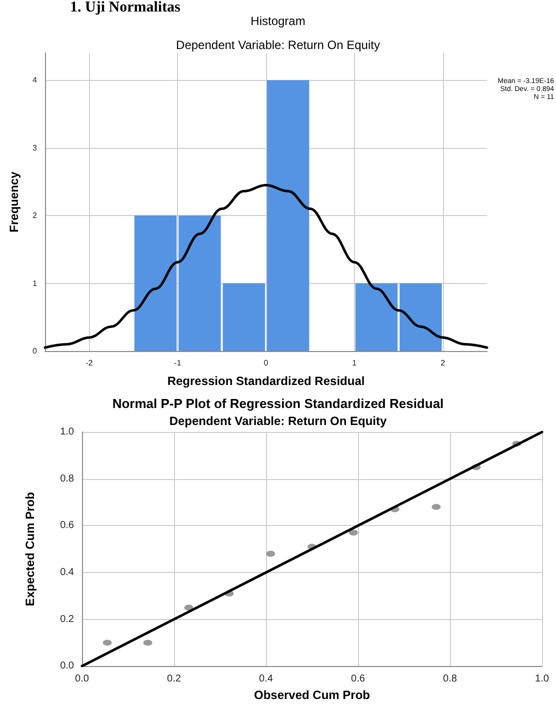  Describe the element at coordinates (35, 351) in the screenshot. I see `y-tick-label: 0` at that location.